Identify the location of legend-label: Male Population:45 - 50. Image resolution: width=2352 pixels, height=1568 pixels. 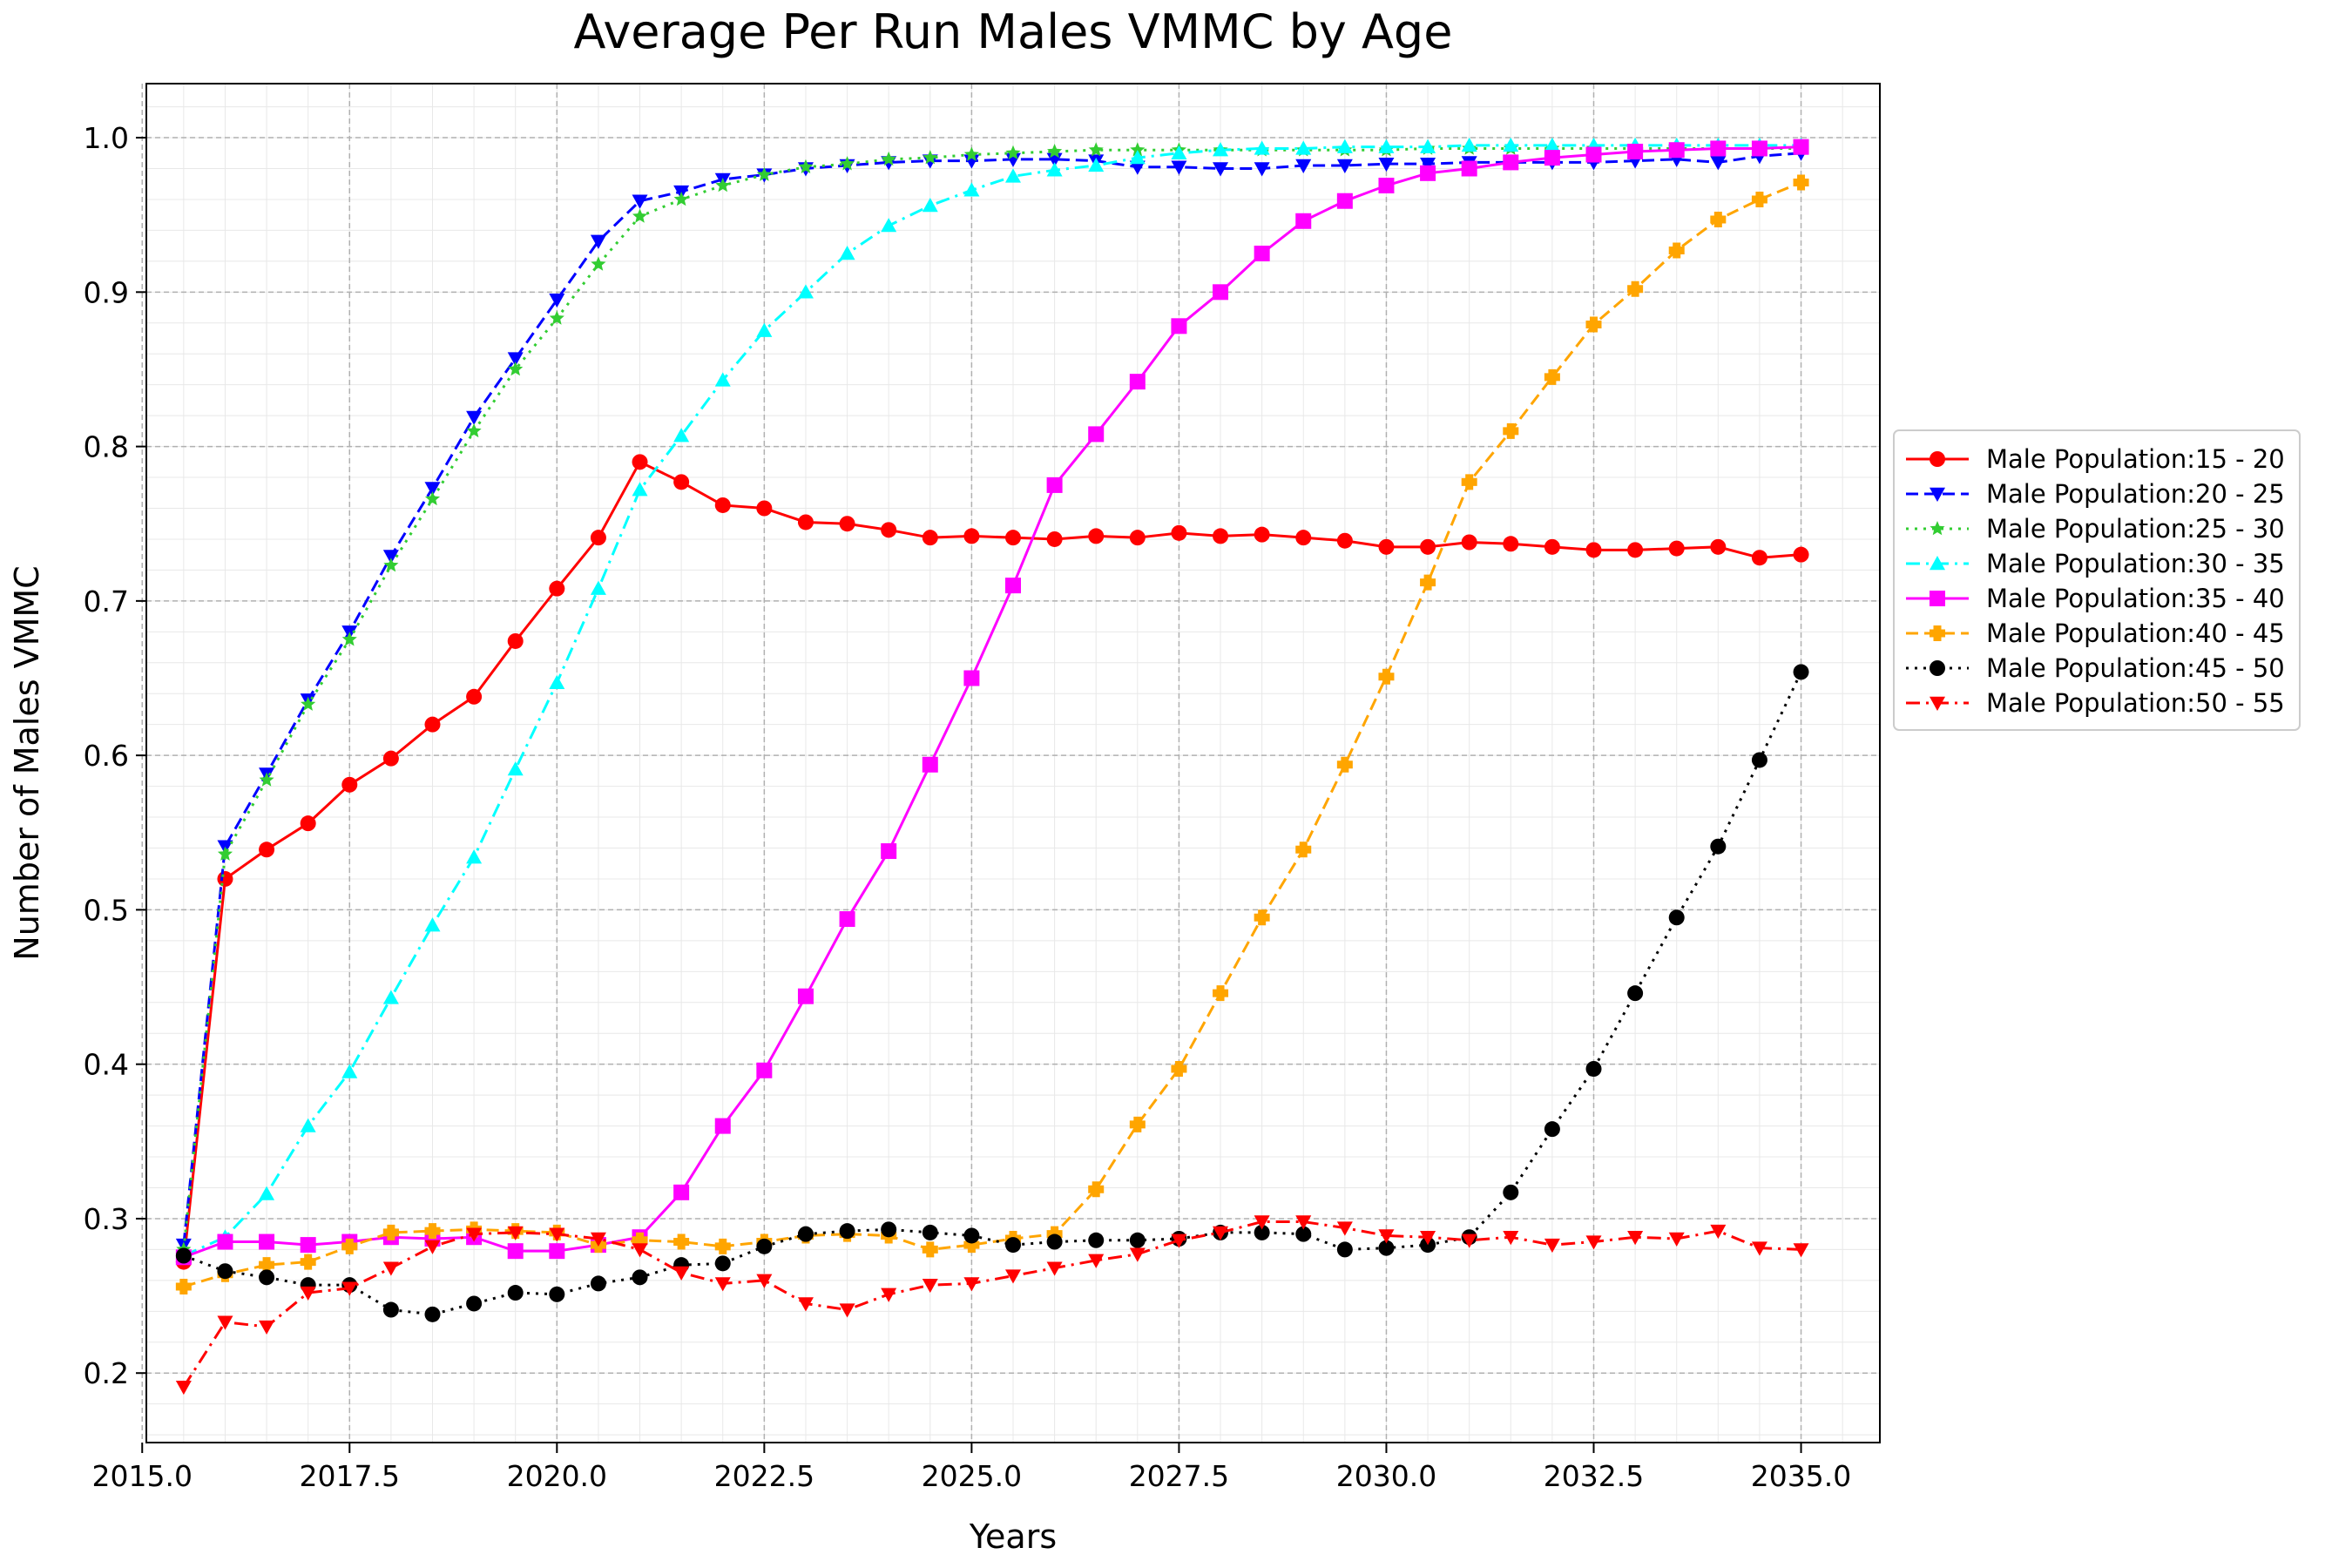
(2135, 668).